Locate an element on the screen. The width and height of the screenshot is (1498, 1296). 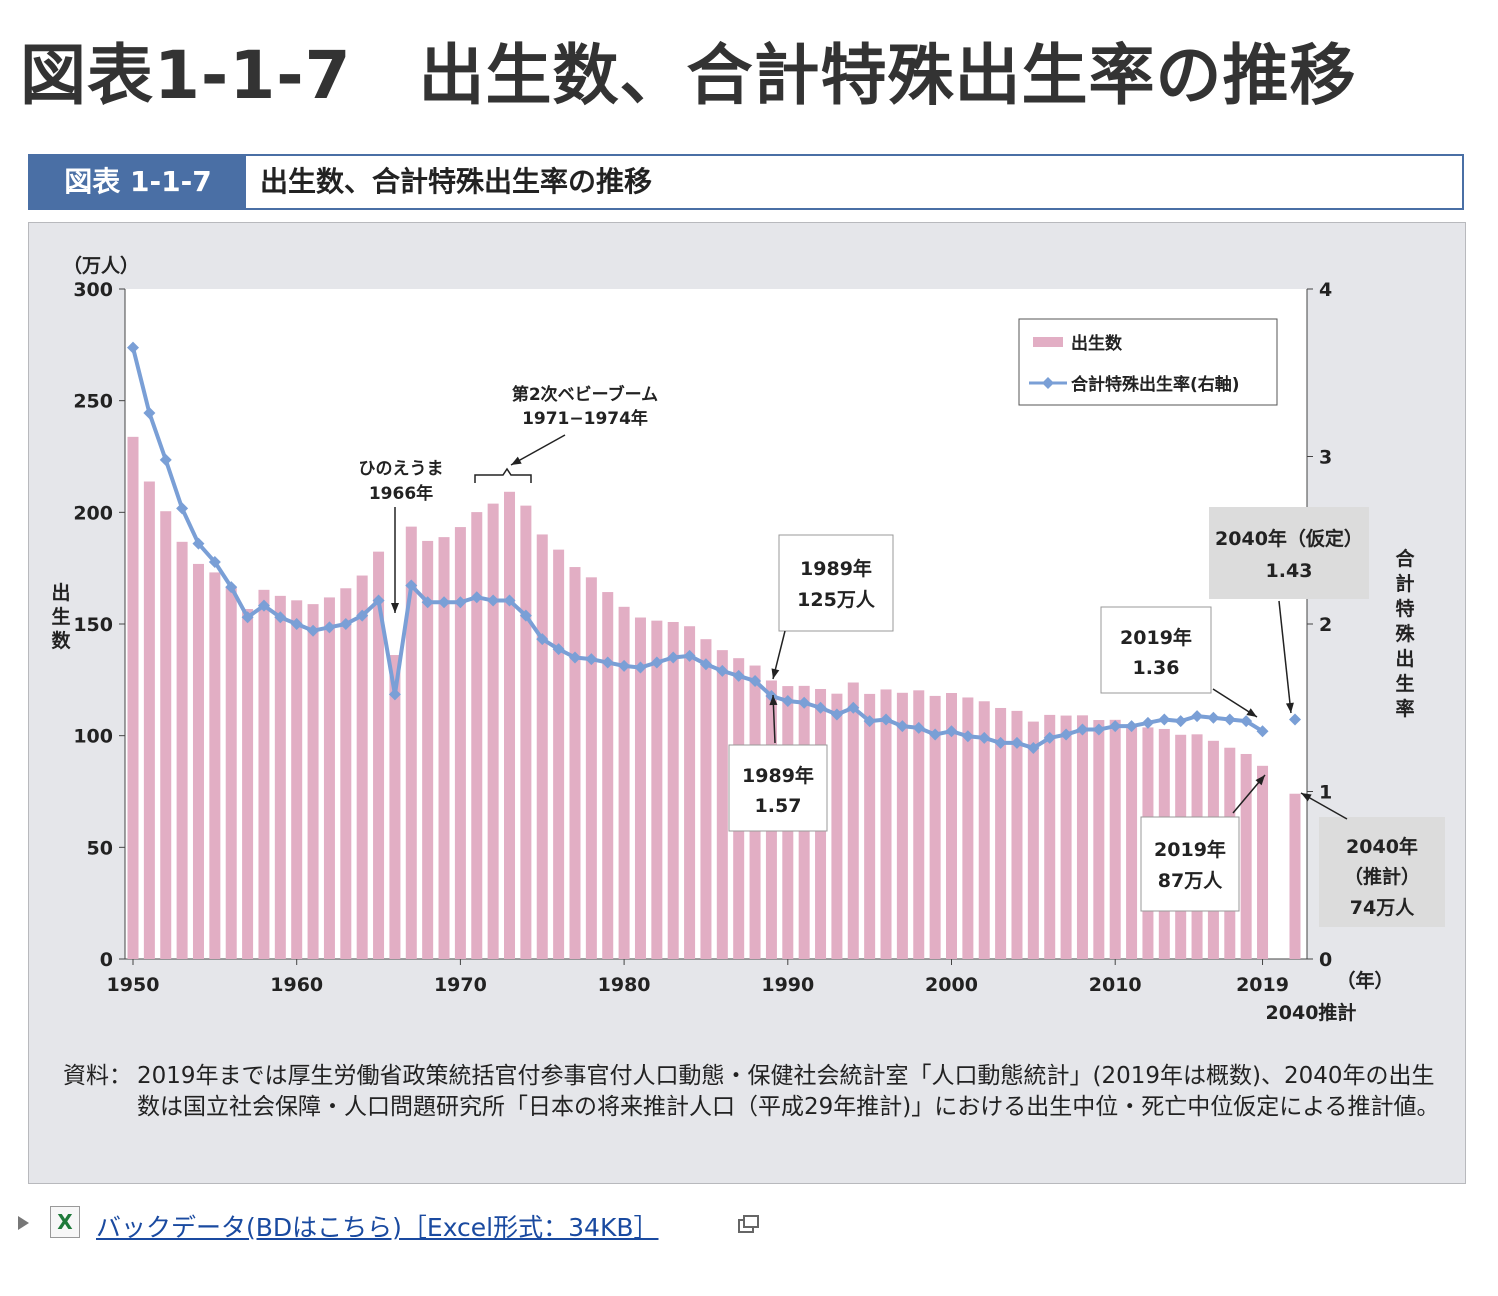
annotation-1989-tfr-value: 1.57 is located at coordinates (778, 806).